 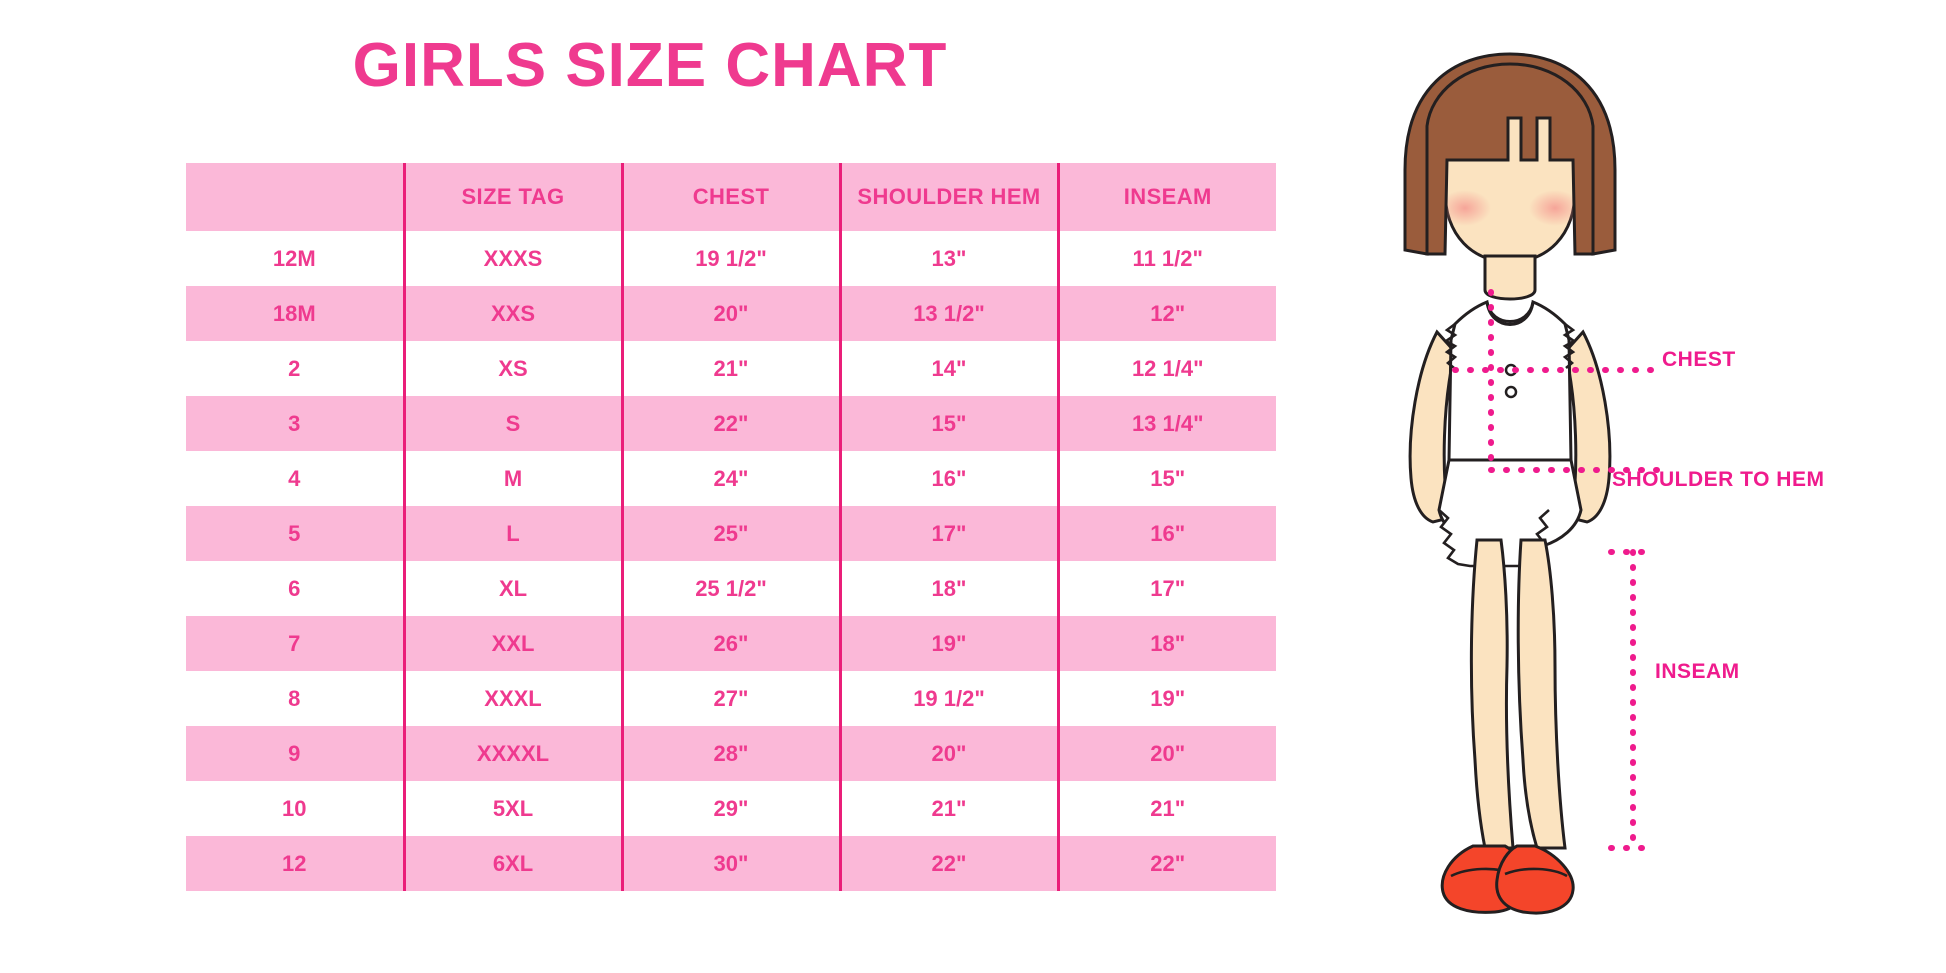 What do you see at coordinates (1166, 423) in the screenshot?
I see `cell-inseam: 13 1/4"` at bounding box center [1166, 423].